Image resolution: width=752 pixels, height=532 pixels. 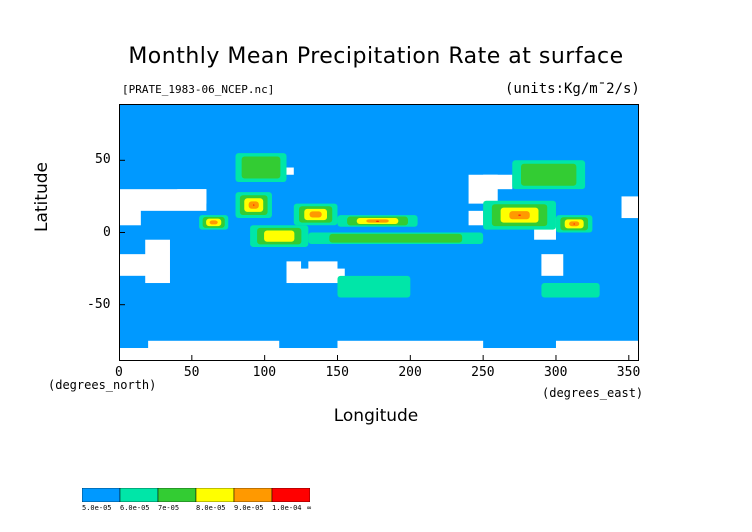 What do you see at coordinates (169, 508) in the screenshot?
I see `legend-label: 7e-05` at bounding box center [169, 508].